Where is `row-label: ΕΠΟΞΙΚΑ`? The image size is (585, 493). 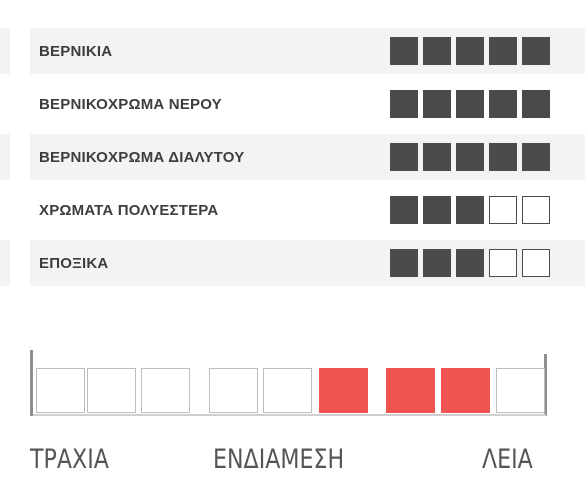
row-label: ΕΠΟΞΙΚΑ is located at coordinates (74, 263).